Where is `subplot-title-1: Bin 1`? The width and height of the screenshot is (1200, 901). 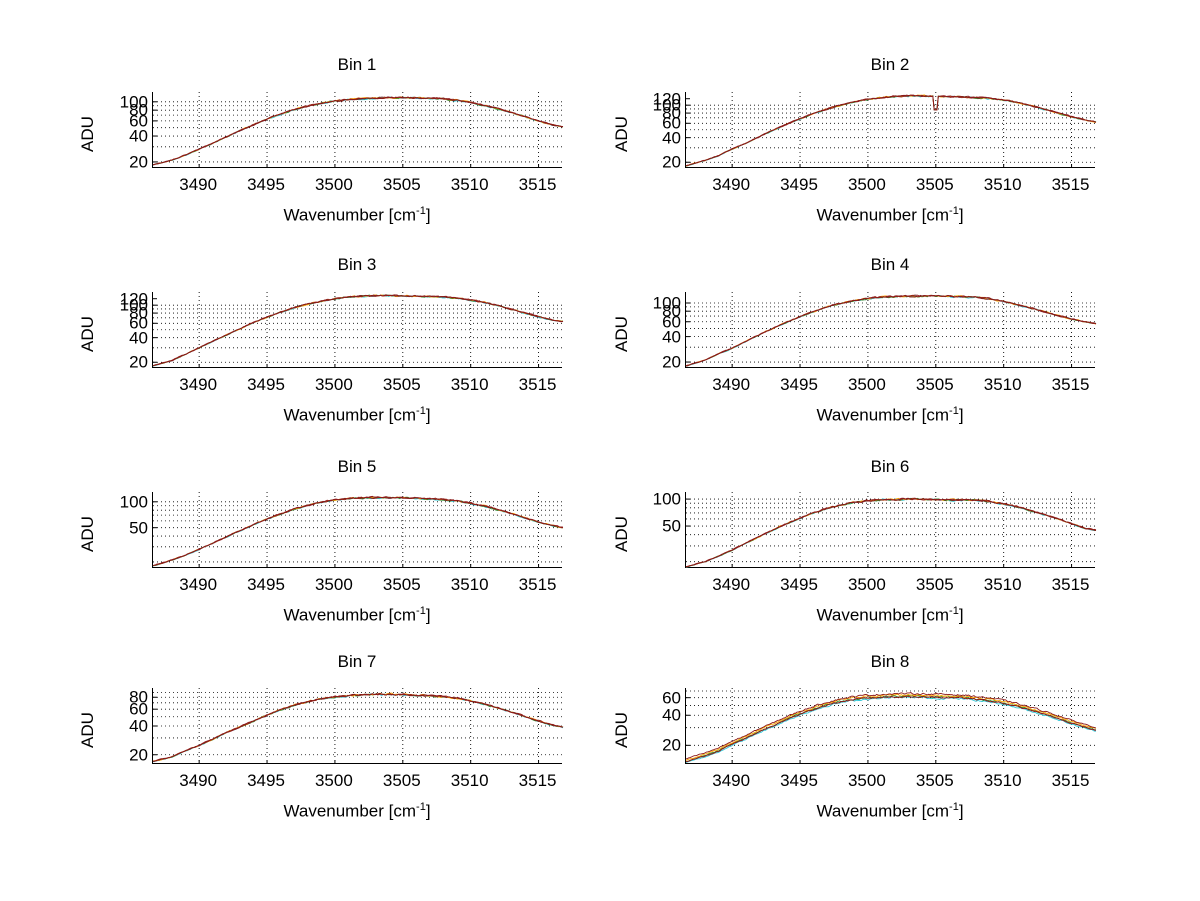 subplot-title-1: Bin 1 is located at coordinates (357, 64).